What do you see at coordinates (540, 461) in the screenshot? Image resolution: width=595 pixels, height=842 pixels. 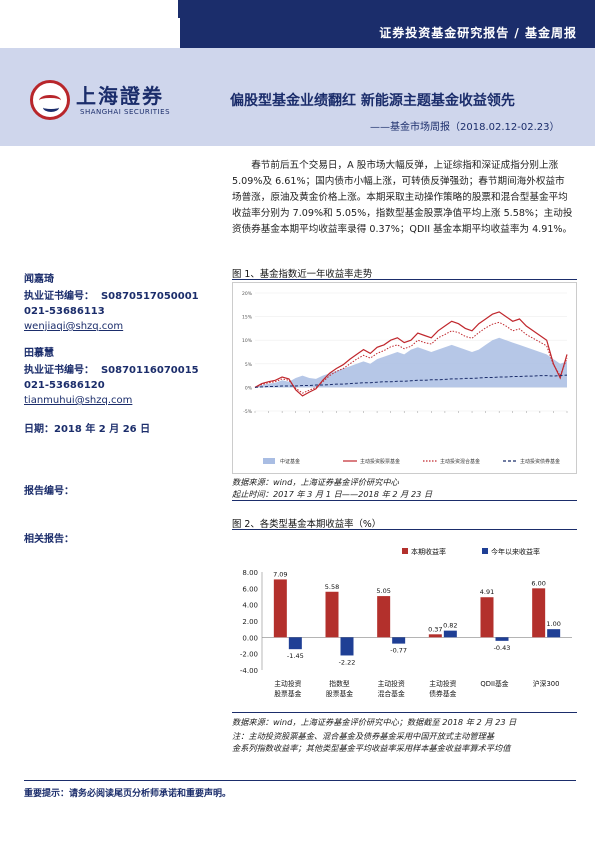 I see `legend-label: 主动投资债券基金` at bounding box center [540, 461].